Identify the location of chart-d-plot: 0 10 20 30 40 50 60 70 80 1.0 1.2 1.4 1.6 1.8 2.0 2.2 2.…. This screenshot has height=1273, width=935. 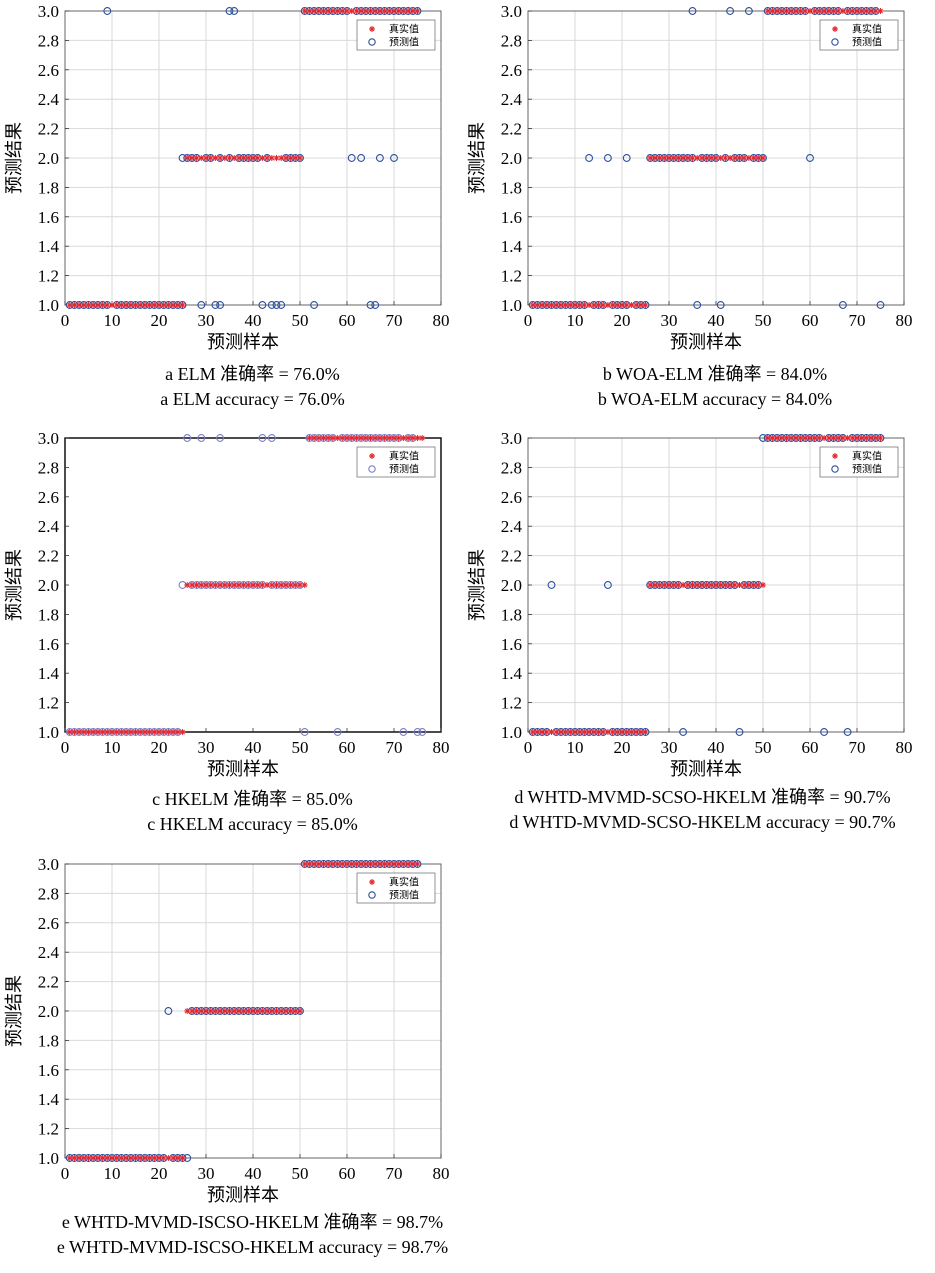
(690, 604).